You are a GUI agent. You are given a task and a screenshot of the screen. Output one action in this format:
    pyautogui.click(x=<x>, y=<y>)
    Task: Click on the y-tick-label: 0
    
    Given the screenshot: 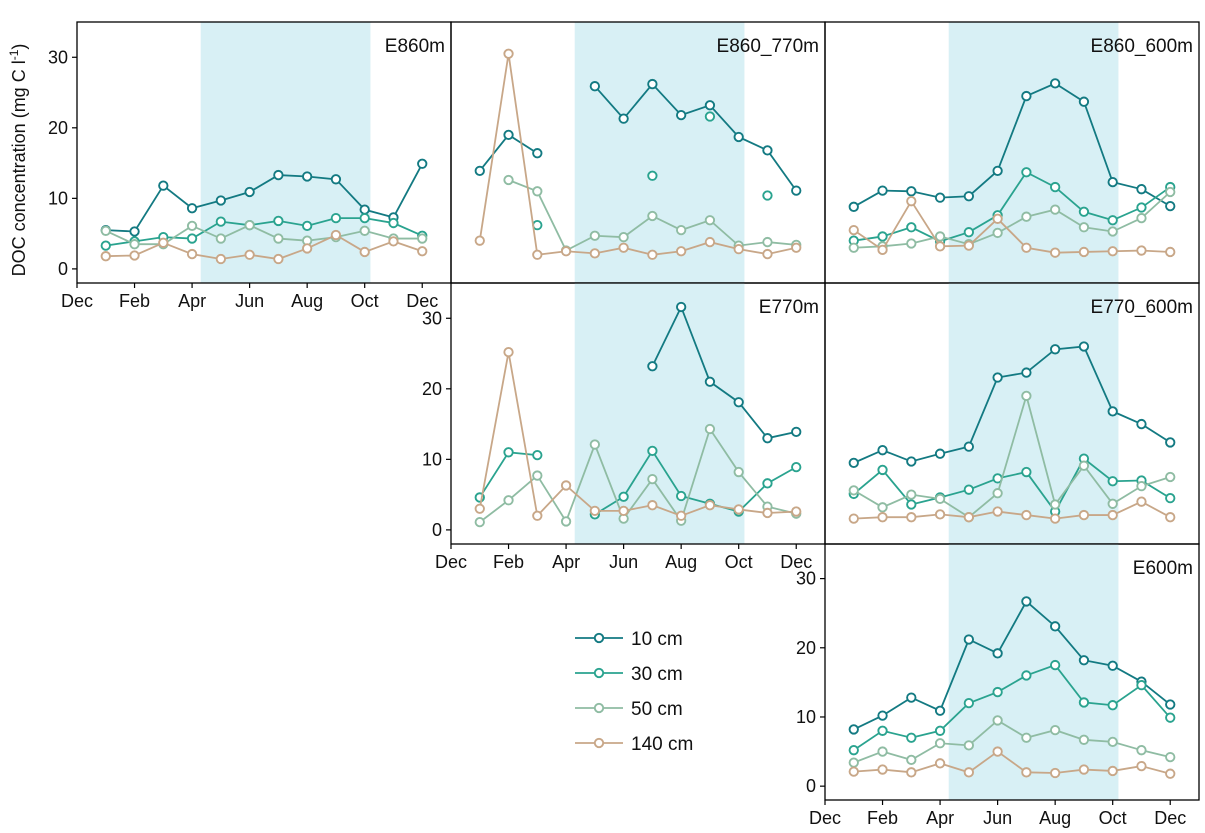 What is the action you would take?
    pyautogui.click(x=63, y=269)
    